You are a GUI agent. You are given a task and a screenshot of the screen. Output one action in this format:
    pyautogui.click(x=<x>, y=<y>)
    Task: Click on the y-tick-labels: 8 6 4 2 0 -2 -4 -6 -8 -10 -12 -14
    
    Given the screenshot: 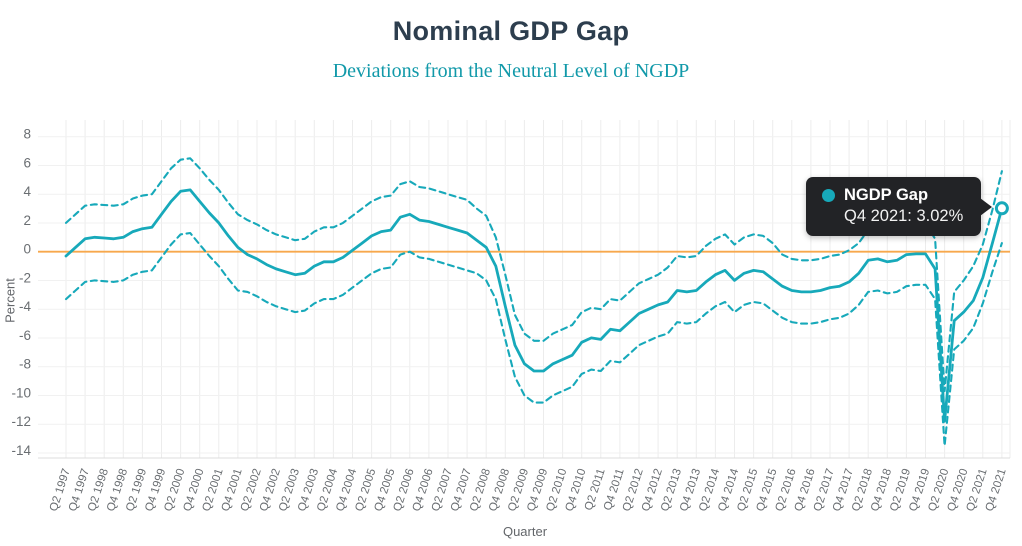 What is the action you would take?
    pyautogui.click(x=21, y=292)
    